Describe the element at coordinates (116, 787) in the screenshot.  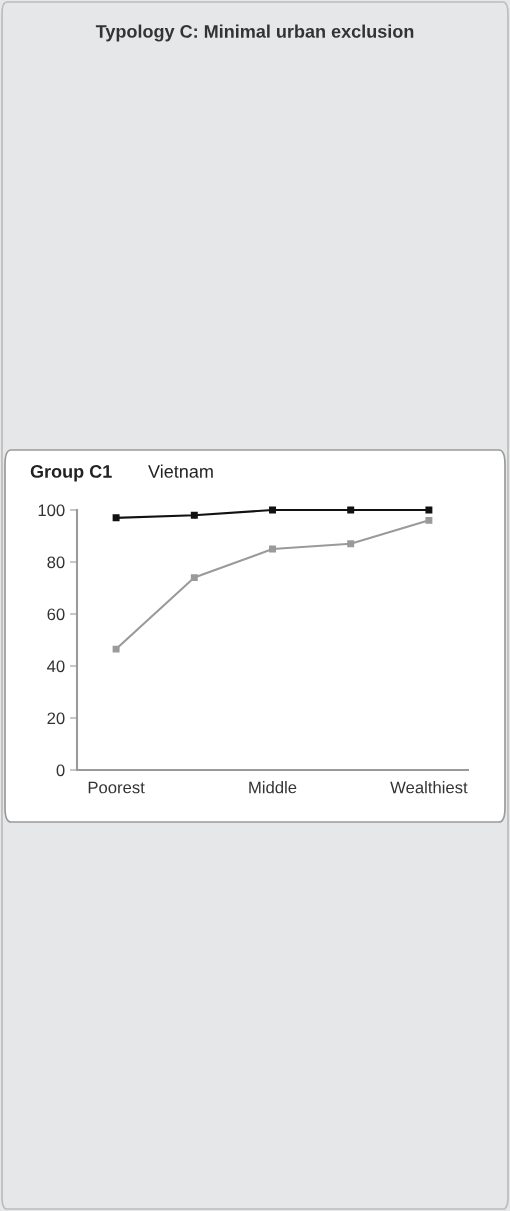
I see `x-tick-label: Poorest` at that location.